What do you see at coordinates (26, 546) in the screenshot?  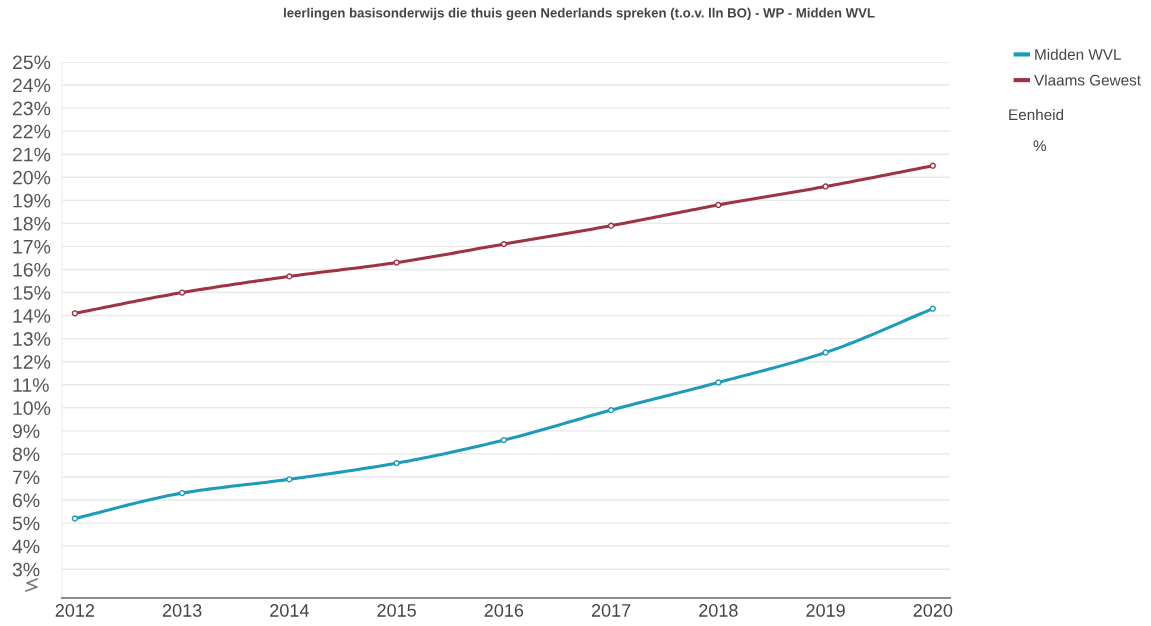 I see `y-tick-label: 4%` at bounding box center [26, 546].